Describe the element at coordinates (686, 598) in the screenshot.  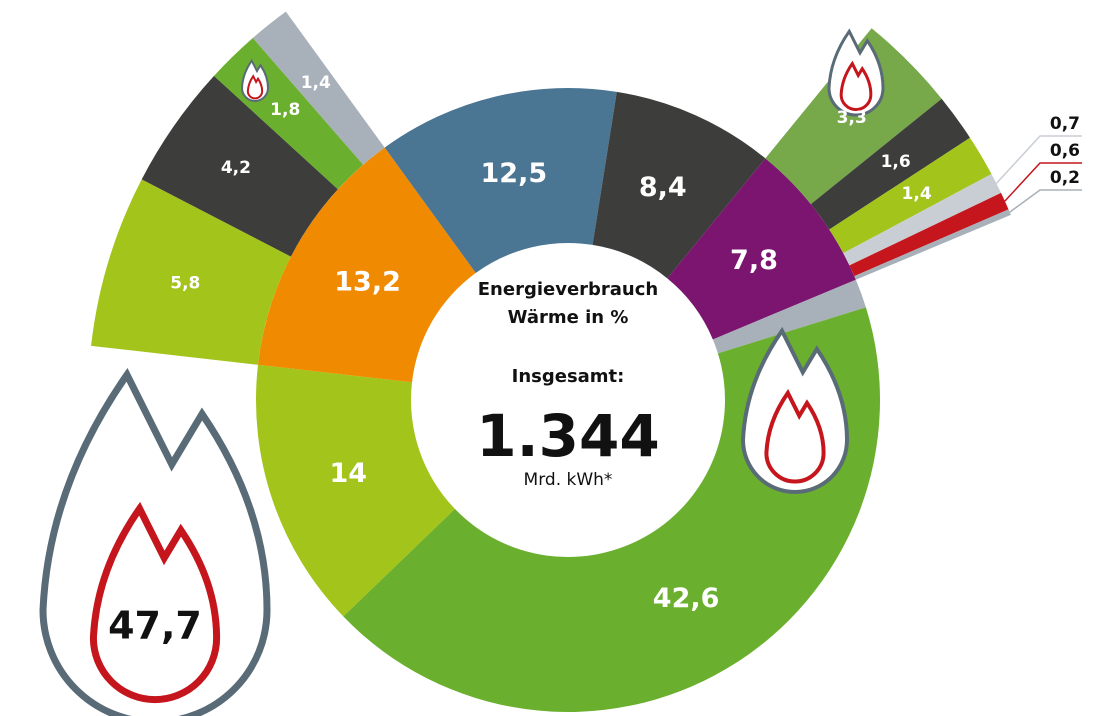
I see `value-label: 42,6` at that location.